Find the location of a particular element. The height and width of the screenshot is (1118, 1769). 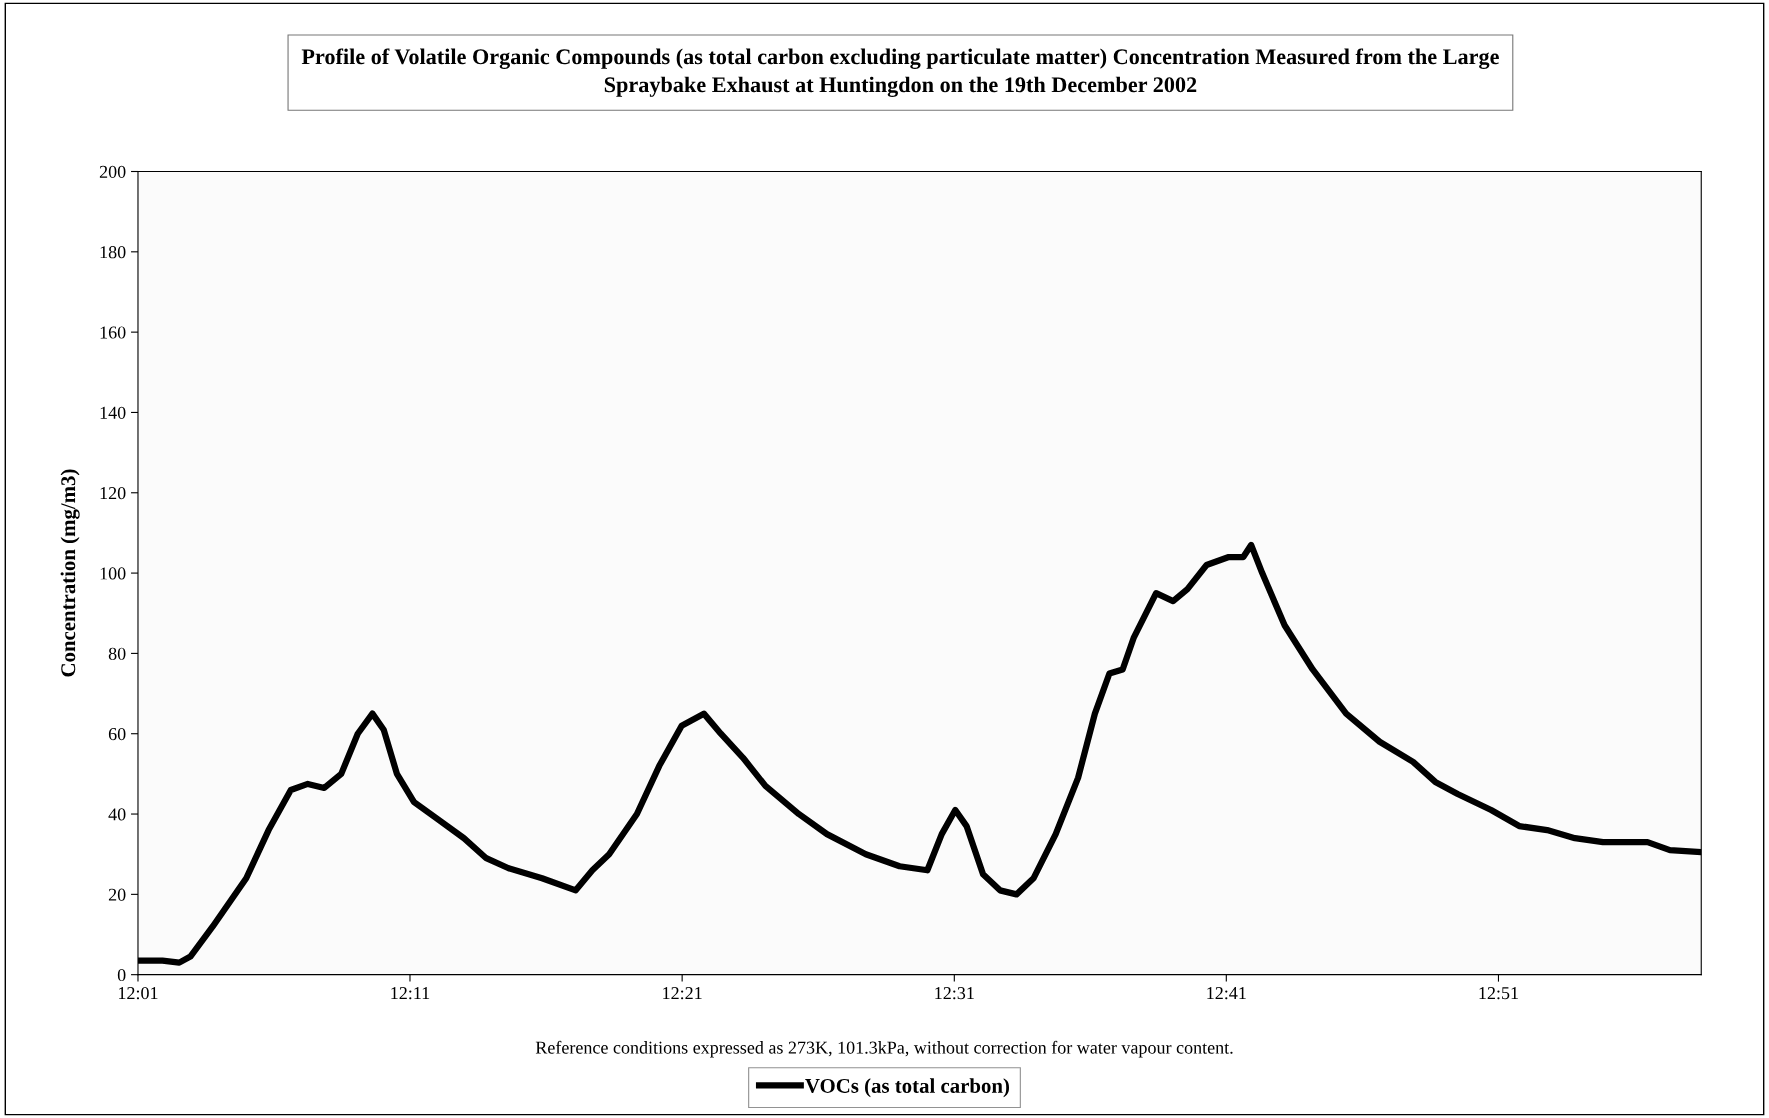

y-tick-label: 40 is located at coordinates (117, 814).